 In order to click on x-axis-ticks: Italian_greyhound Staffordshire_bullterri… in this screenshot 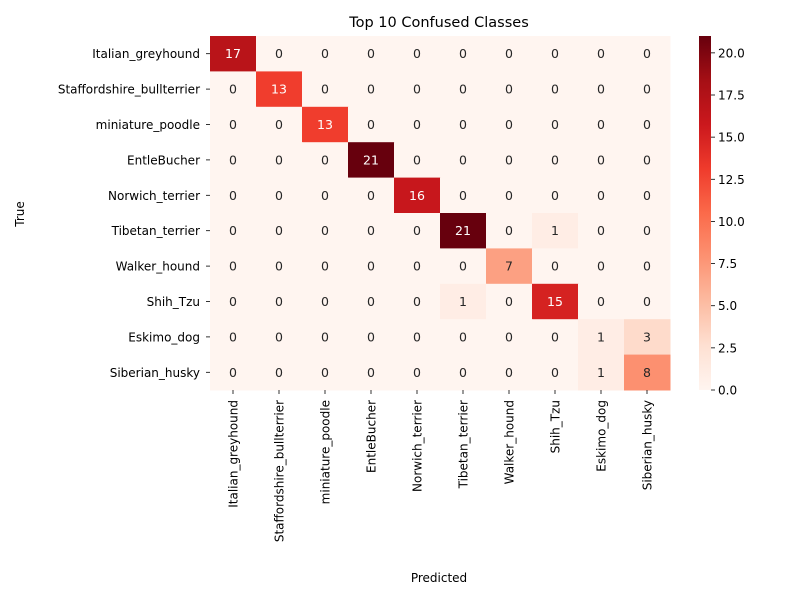, I will do `click(441, 466)`.